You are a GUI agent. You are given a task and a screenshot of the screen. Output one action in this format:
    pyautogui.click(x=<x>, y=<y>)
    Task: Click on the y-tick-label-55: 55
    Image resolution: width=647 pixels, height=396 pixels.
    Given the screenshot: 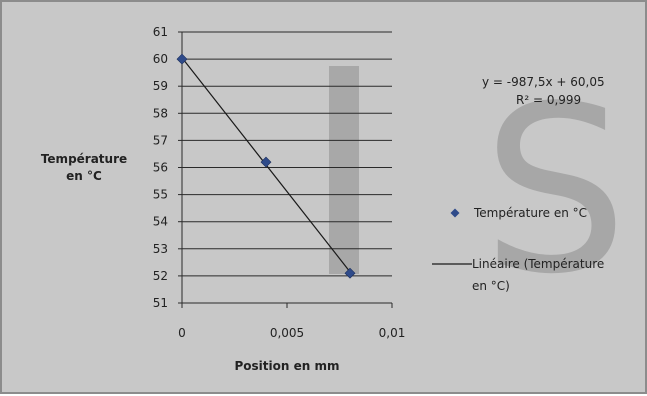 What is the action you would take?
    pyautogui.click(x=160, y=195)
    